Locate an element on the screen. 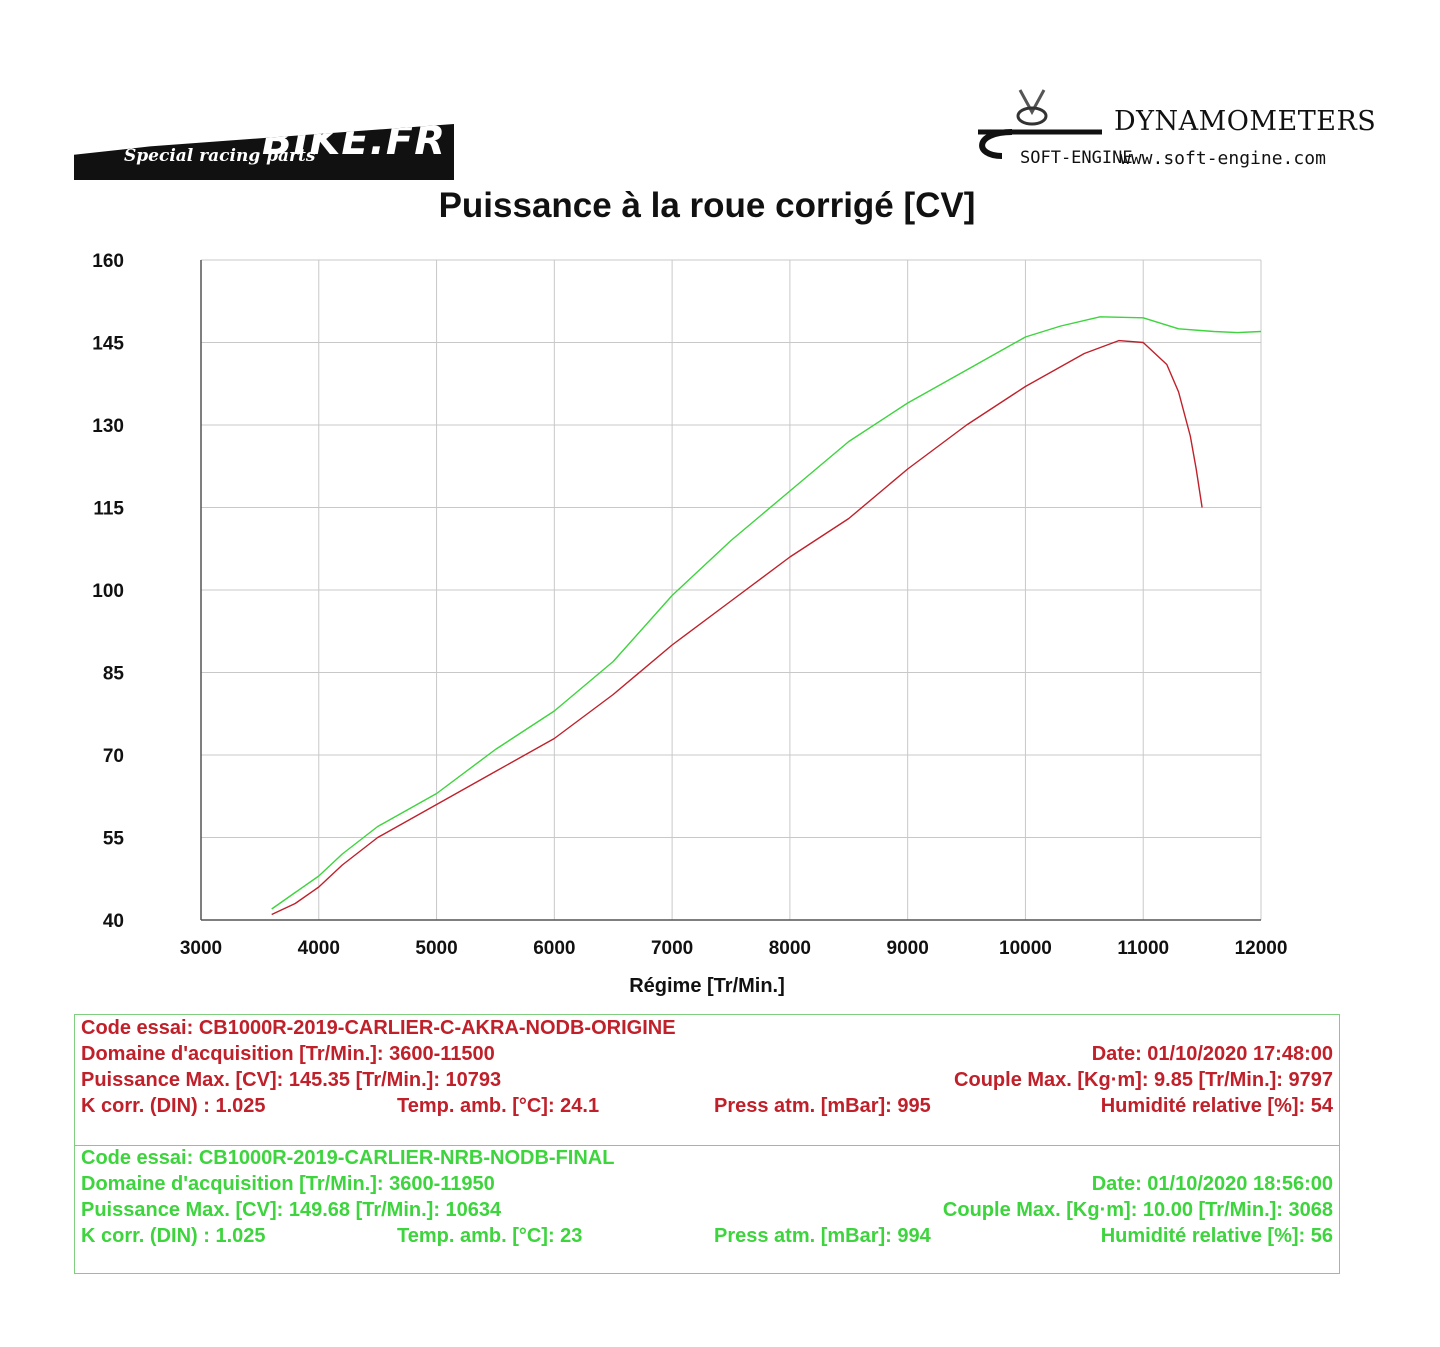 The height and width of the screenshot is (1347, 1440). y-tick-label: 130 is located at coordinates (108, 426).